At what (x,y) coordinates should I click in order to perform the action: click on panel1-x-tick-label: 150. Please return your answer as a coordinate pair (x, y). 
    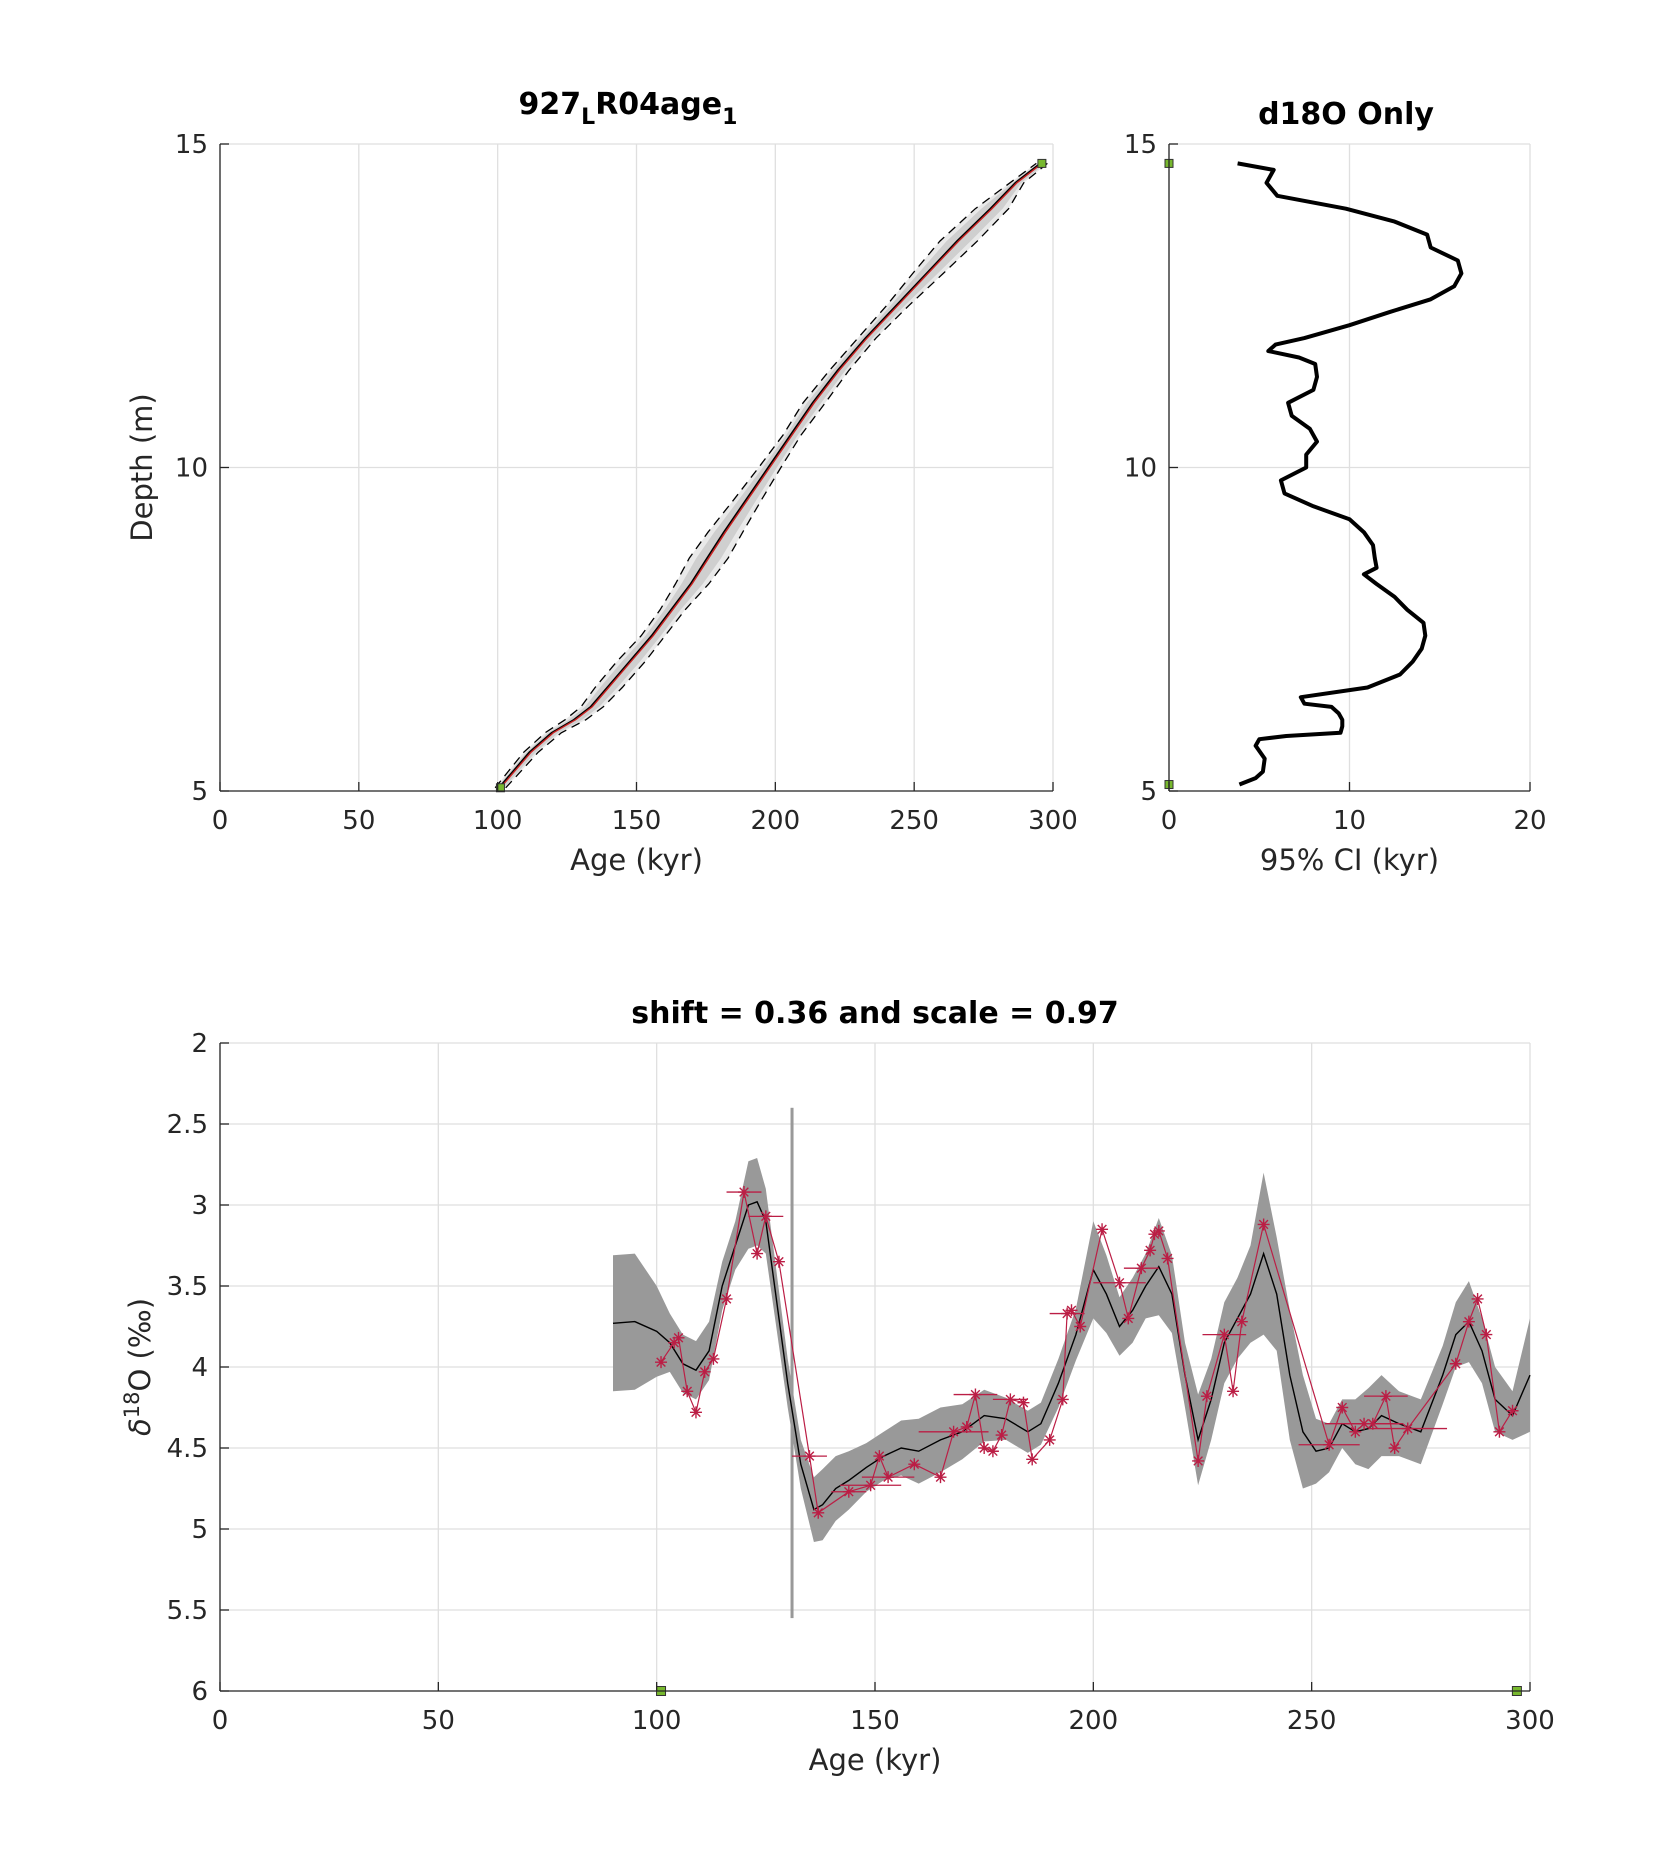
    Looking at the image, I should click on (637, 821).